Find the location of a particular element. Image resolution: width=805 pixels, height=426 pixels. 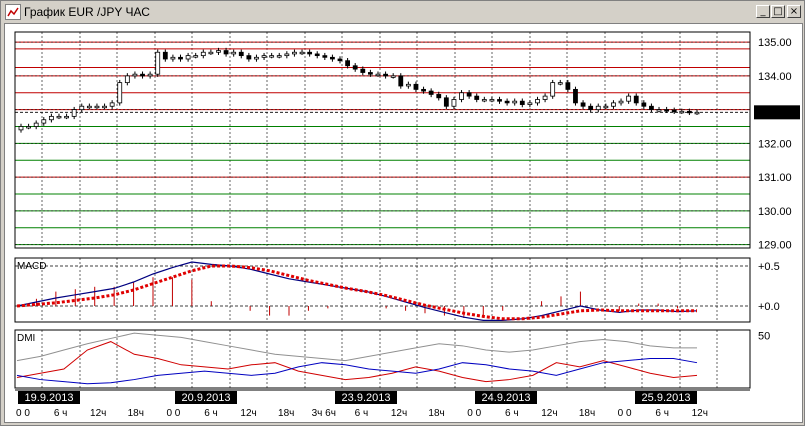

time-axis-tick-label: 3ч 6ч is located at coordinates (324, 413).